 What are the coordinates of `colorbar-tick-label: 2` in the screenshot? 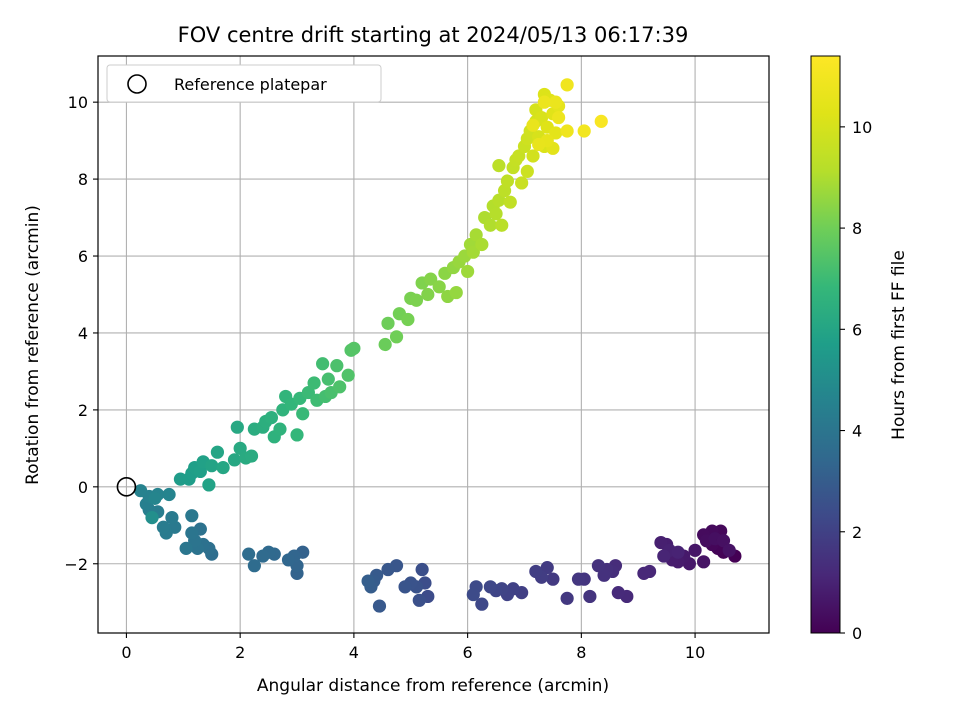 It's located at (857, 532).